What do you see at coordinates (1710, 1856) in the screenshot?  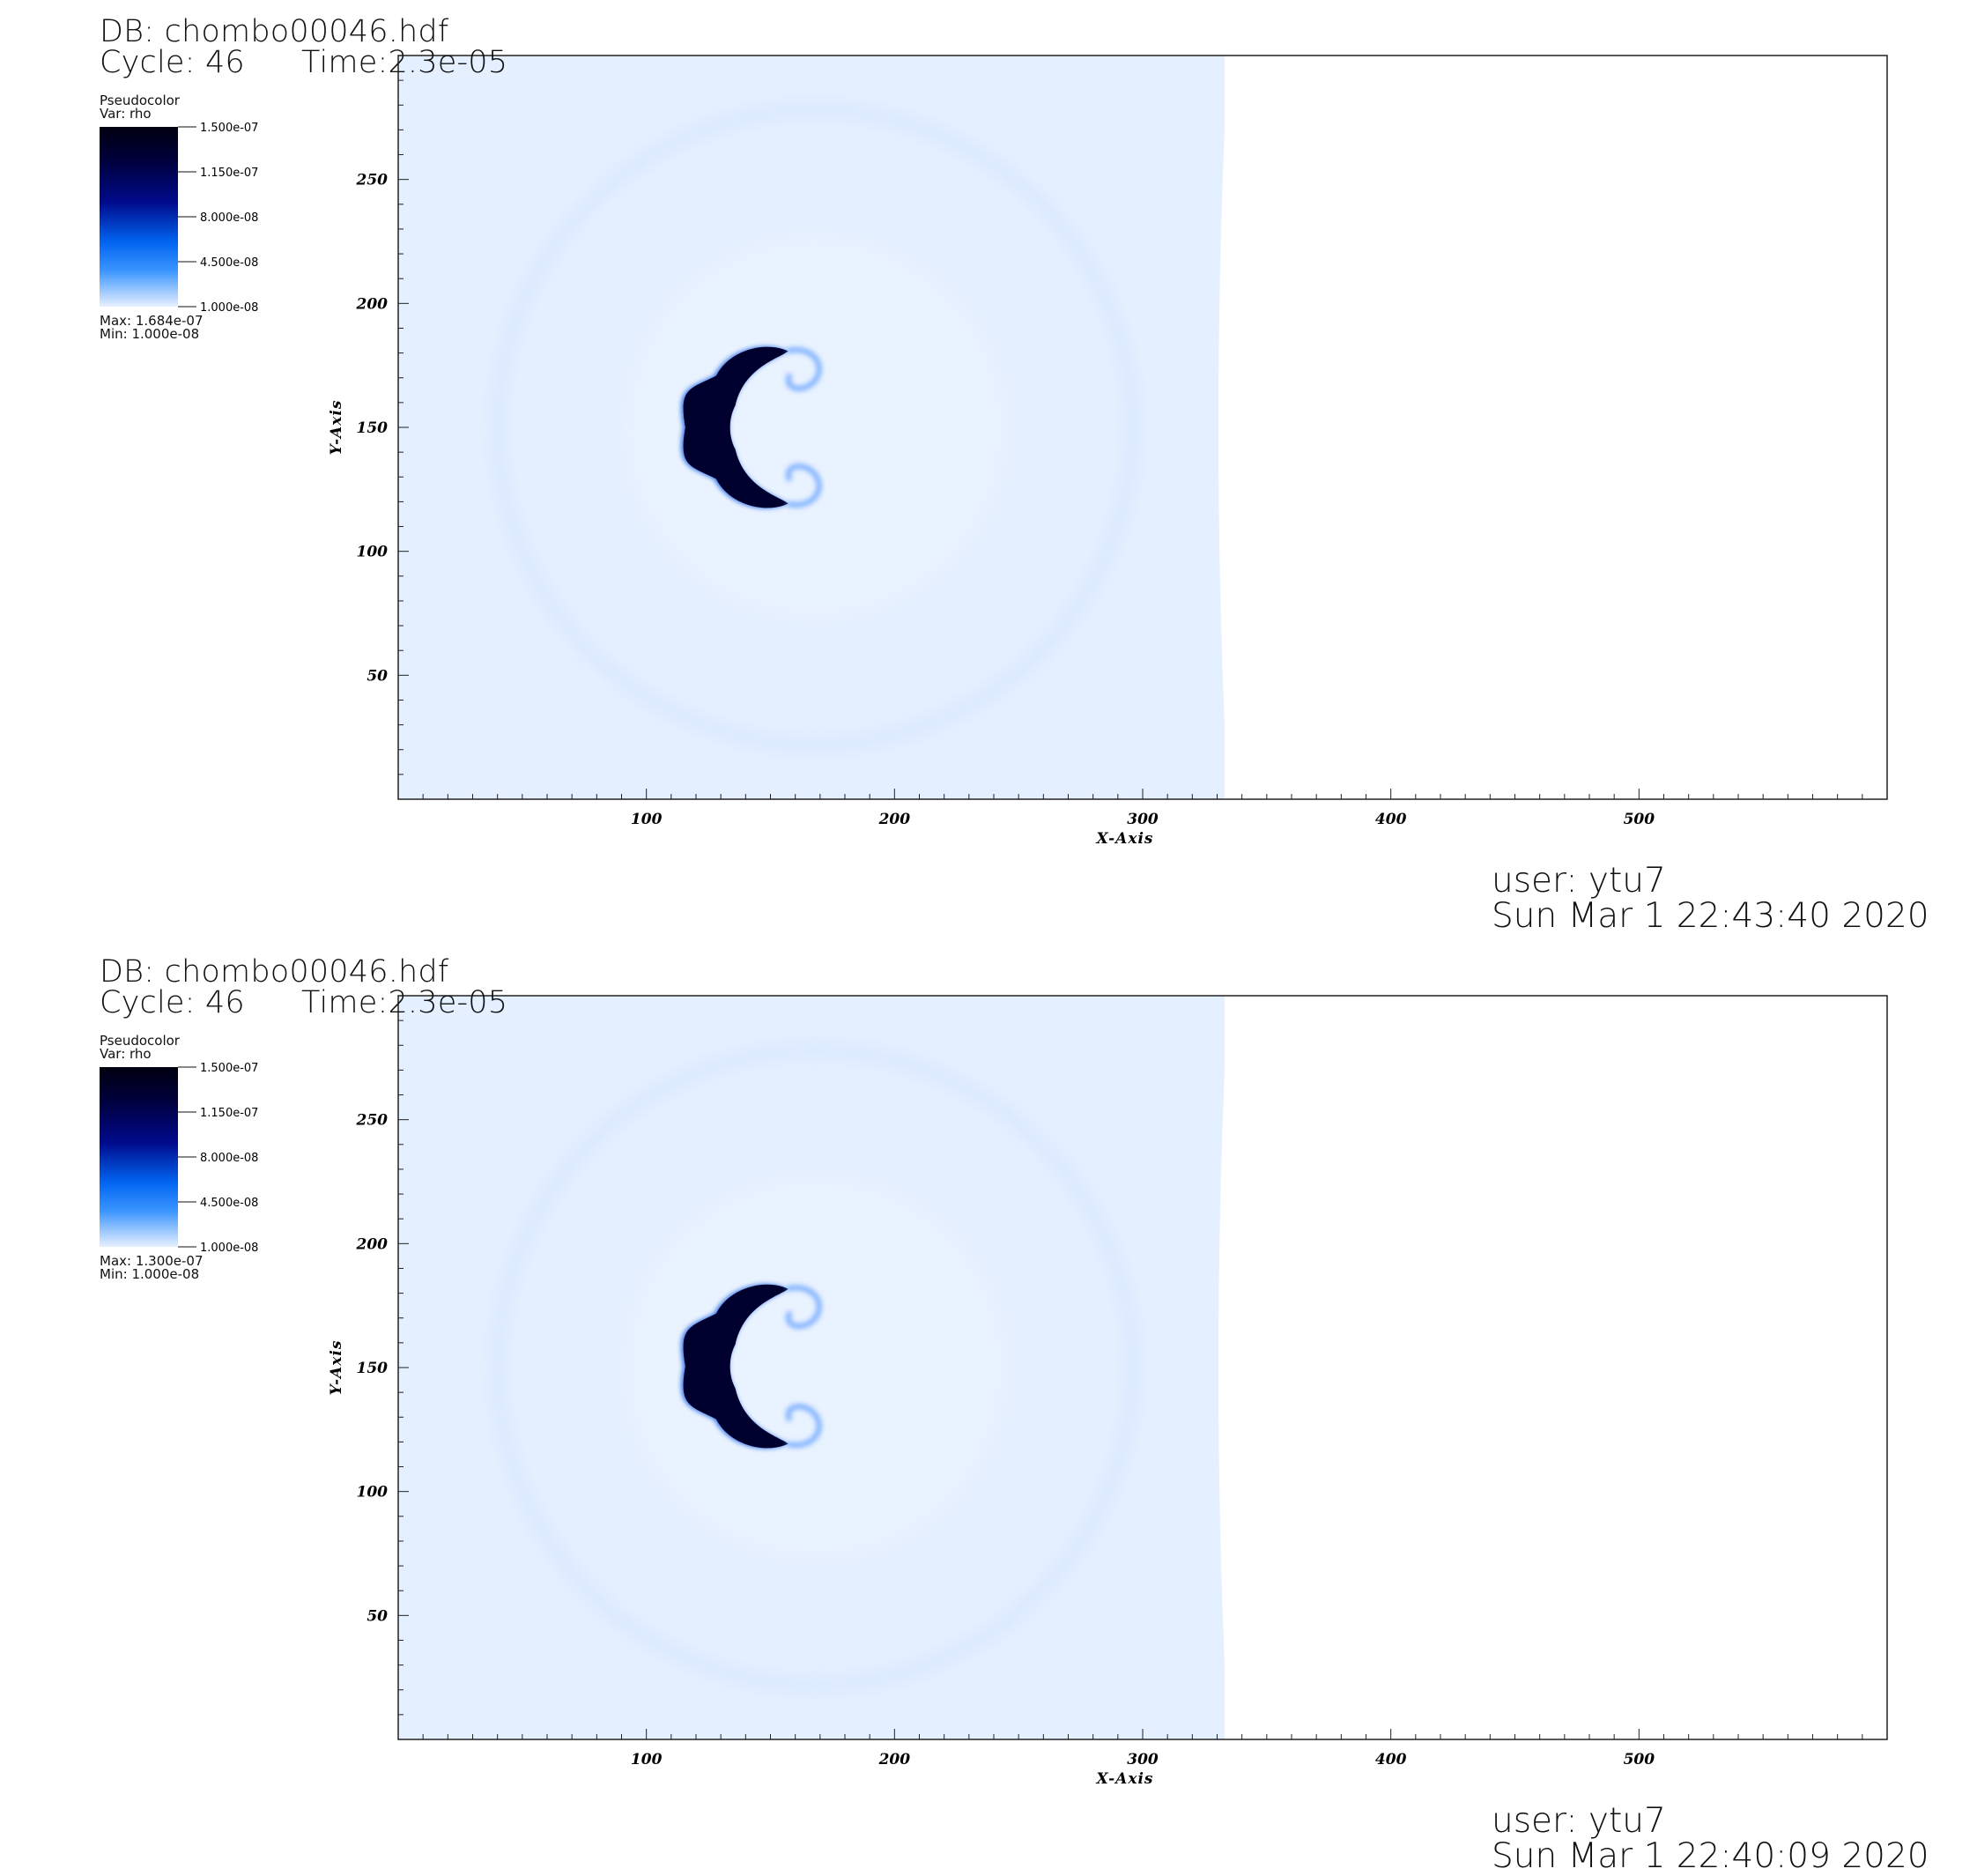 I see `timestamp-label: Sun Mar 1 22:40:09 2020` at bounding box center [1710, 1856].